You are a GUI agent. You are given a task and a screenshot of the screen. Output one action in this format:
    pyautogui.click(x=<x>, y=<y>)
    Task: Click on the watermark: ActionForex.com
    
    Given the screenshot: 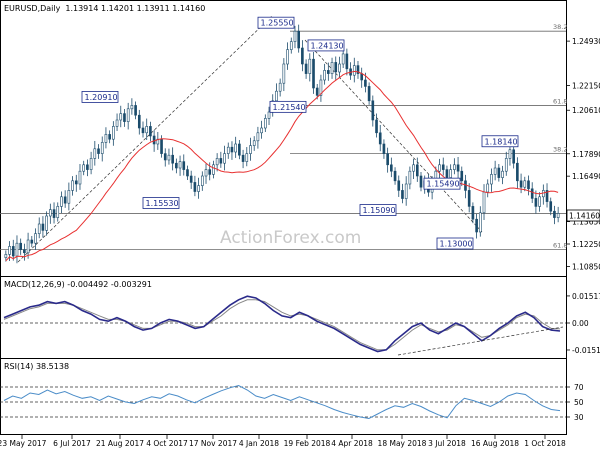 What is the action you would take?
    pyautogui.click(x=290, y=238)
    